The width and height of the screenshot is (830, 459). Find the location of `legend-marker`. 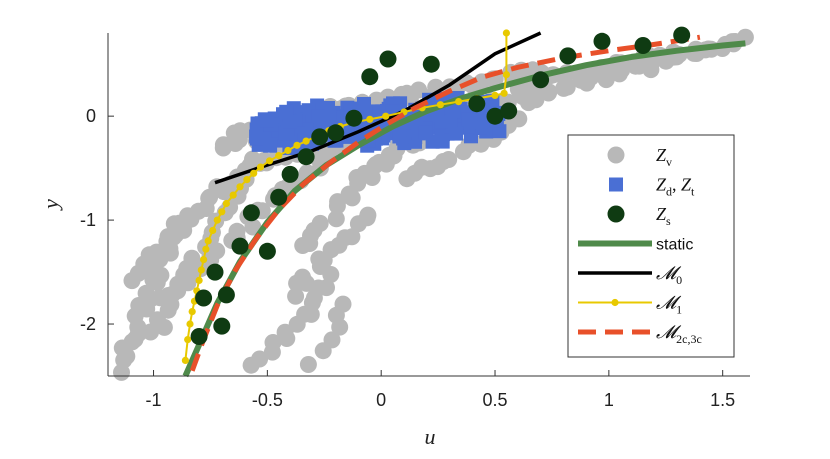

legend-marker is located at coordinates (616, 155).